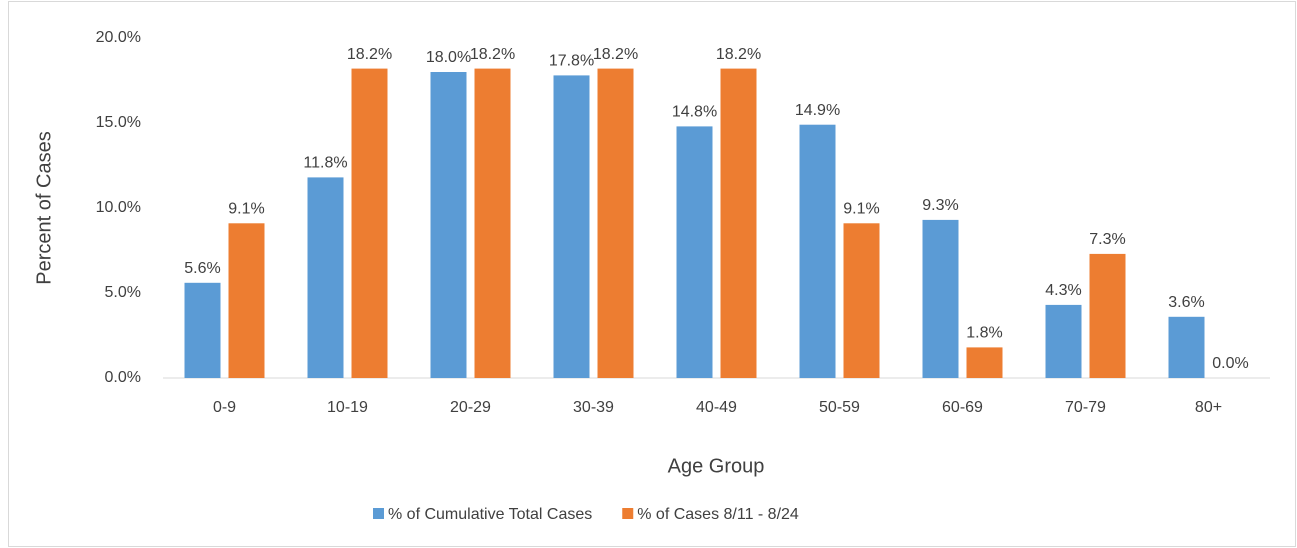  I want to click on y-tick-label: 5.0%, so click(123, 292).